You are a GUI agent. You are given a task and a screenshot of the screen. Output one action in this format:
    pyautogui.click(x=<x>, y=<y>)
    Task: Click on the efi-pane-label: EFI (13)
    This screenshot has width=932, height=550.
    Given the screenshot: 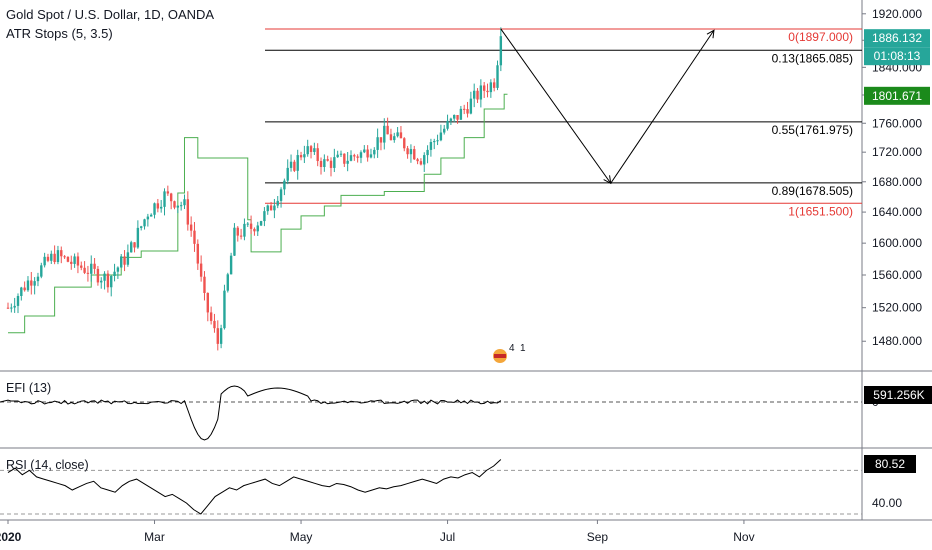 What is the action you would take?
    pyautogui.click(x=29, y=388)
    